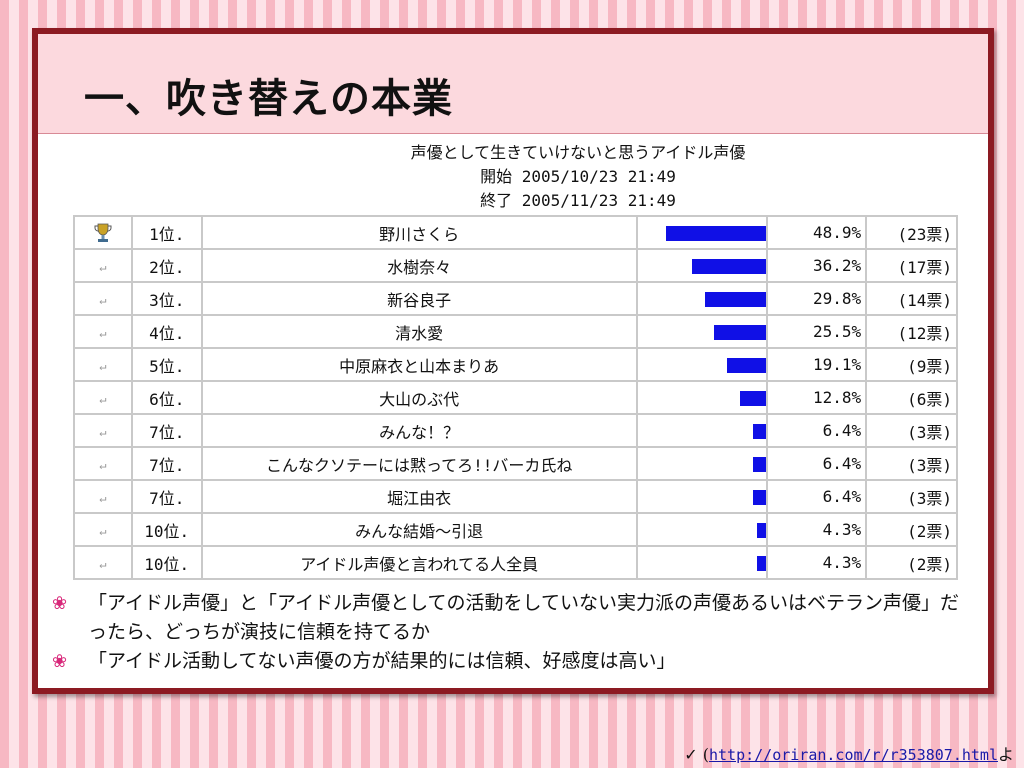 This screenshot has width=1024, height=768. I want to click on rank-cell: 6位., so click(166, 397).